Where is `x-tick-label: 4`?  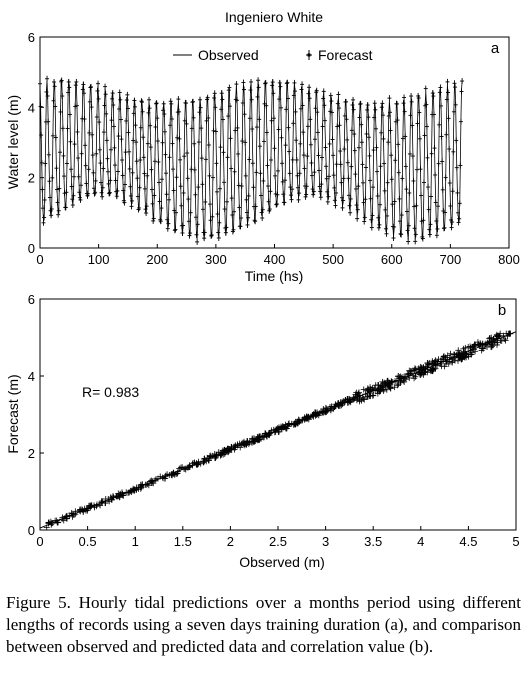
x-tick-label: 4 is located at coordinates (420, 541).